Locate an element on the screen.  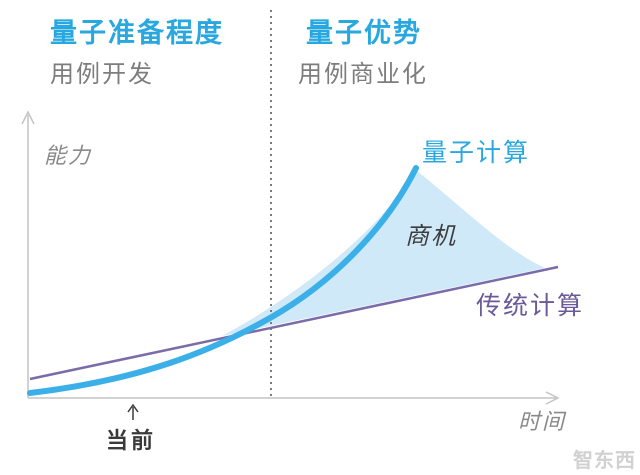
left-panel-subtitle: 用例开发 is located at coordinates (102, 74).